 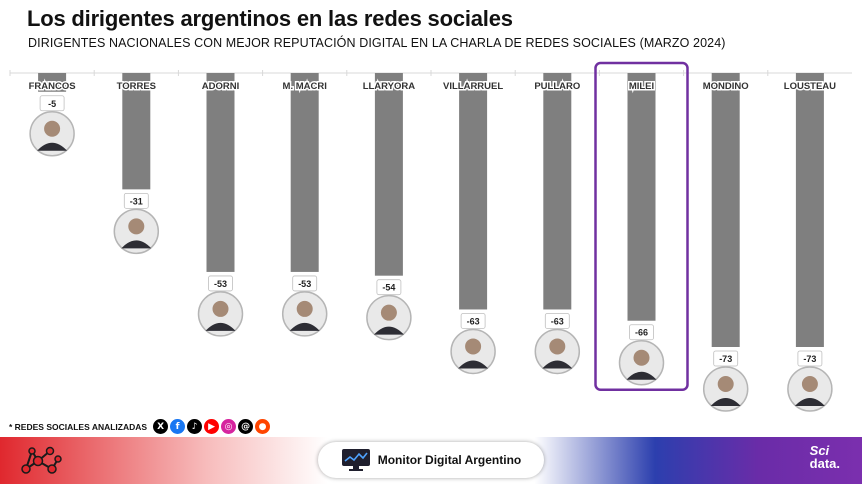 I want to click on category-label: M. MACRI, so click(x=305, y=86).